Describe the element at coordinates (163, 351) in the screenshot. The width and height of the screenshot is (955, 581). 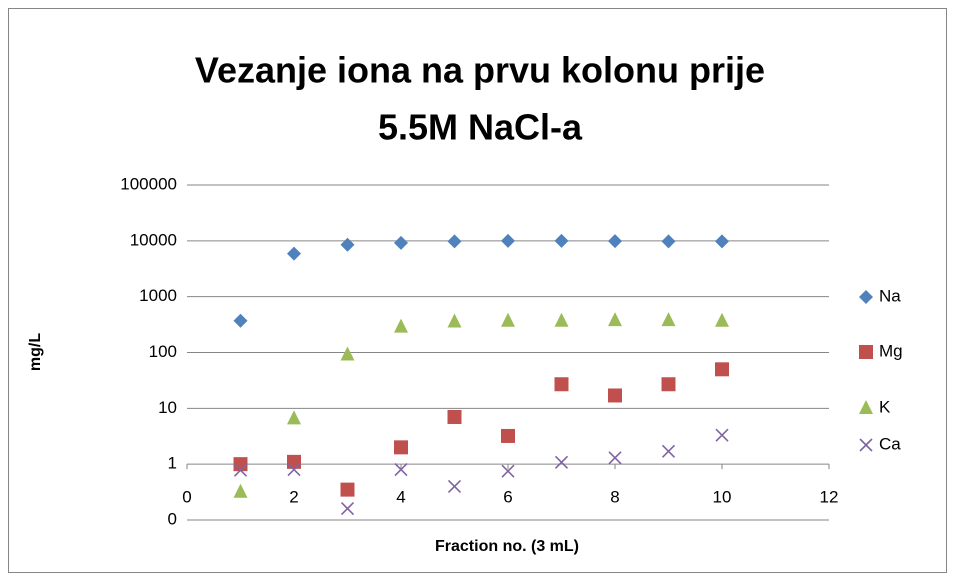
I see `y-tick-label: 100` at that location.